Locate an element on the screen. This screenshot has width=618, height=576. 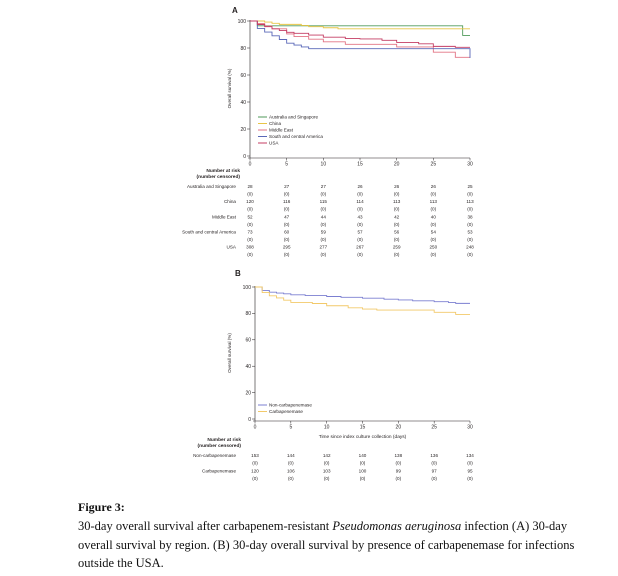
panel-b-risk-row-label: Carbapenemase is located at coordinates (219, 470).